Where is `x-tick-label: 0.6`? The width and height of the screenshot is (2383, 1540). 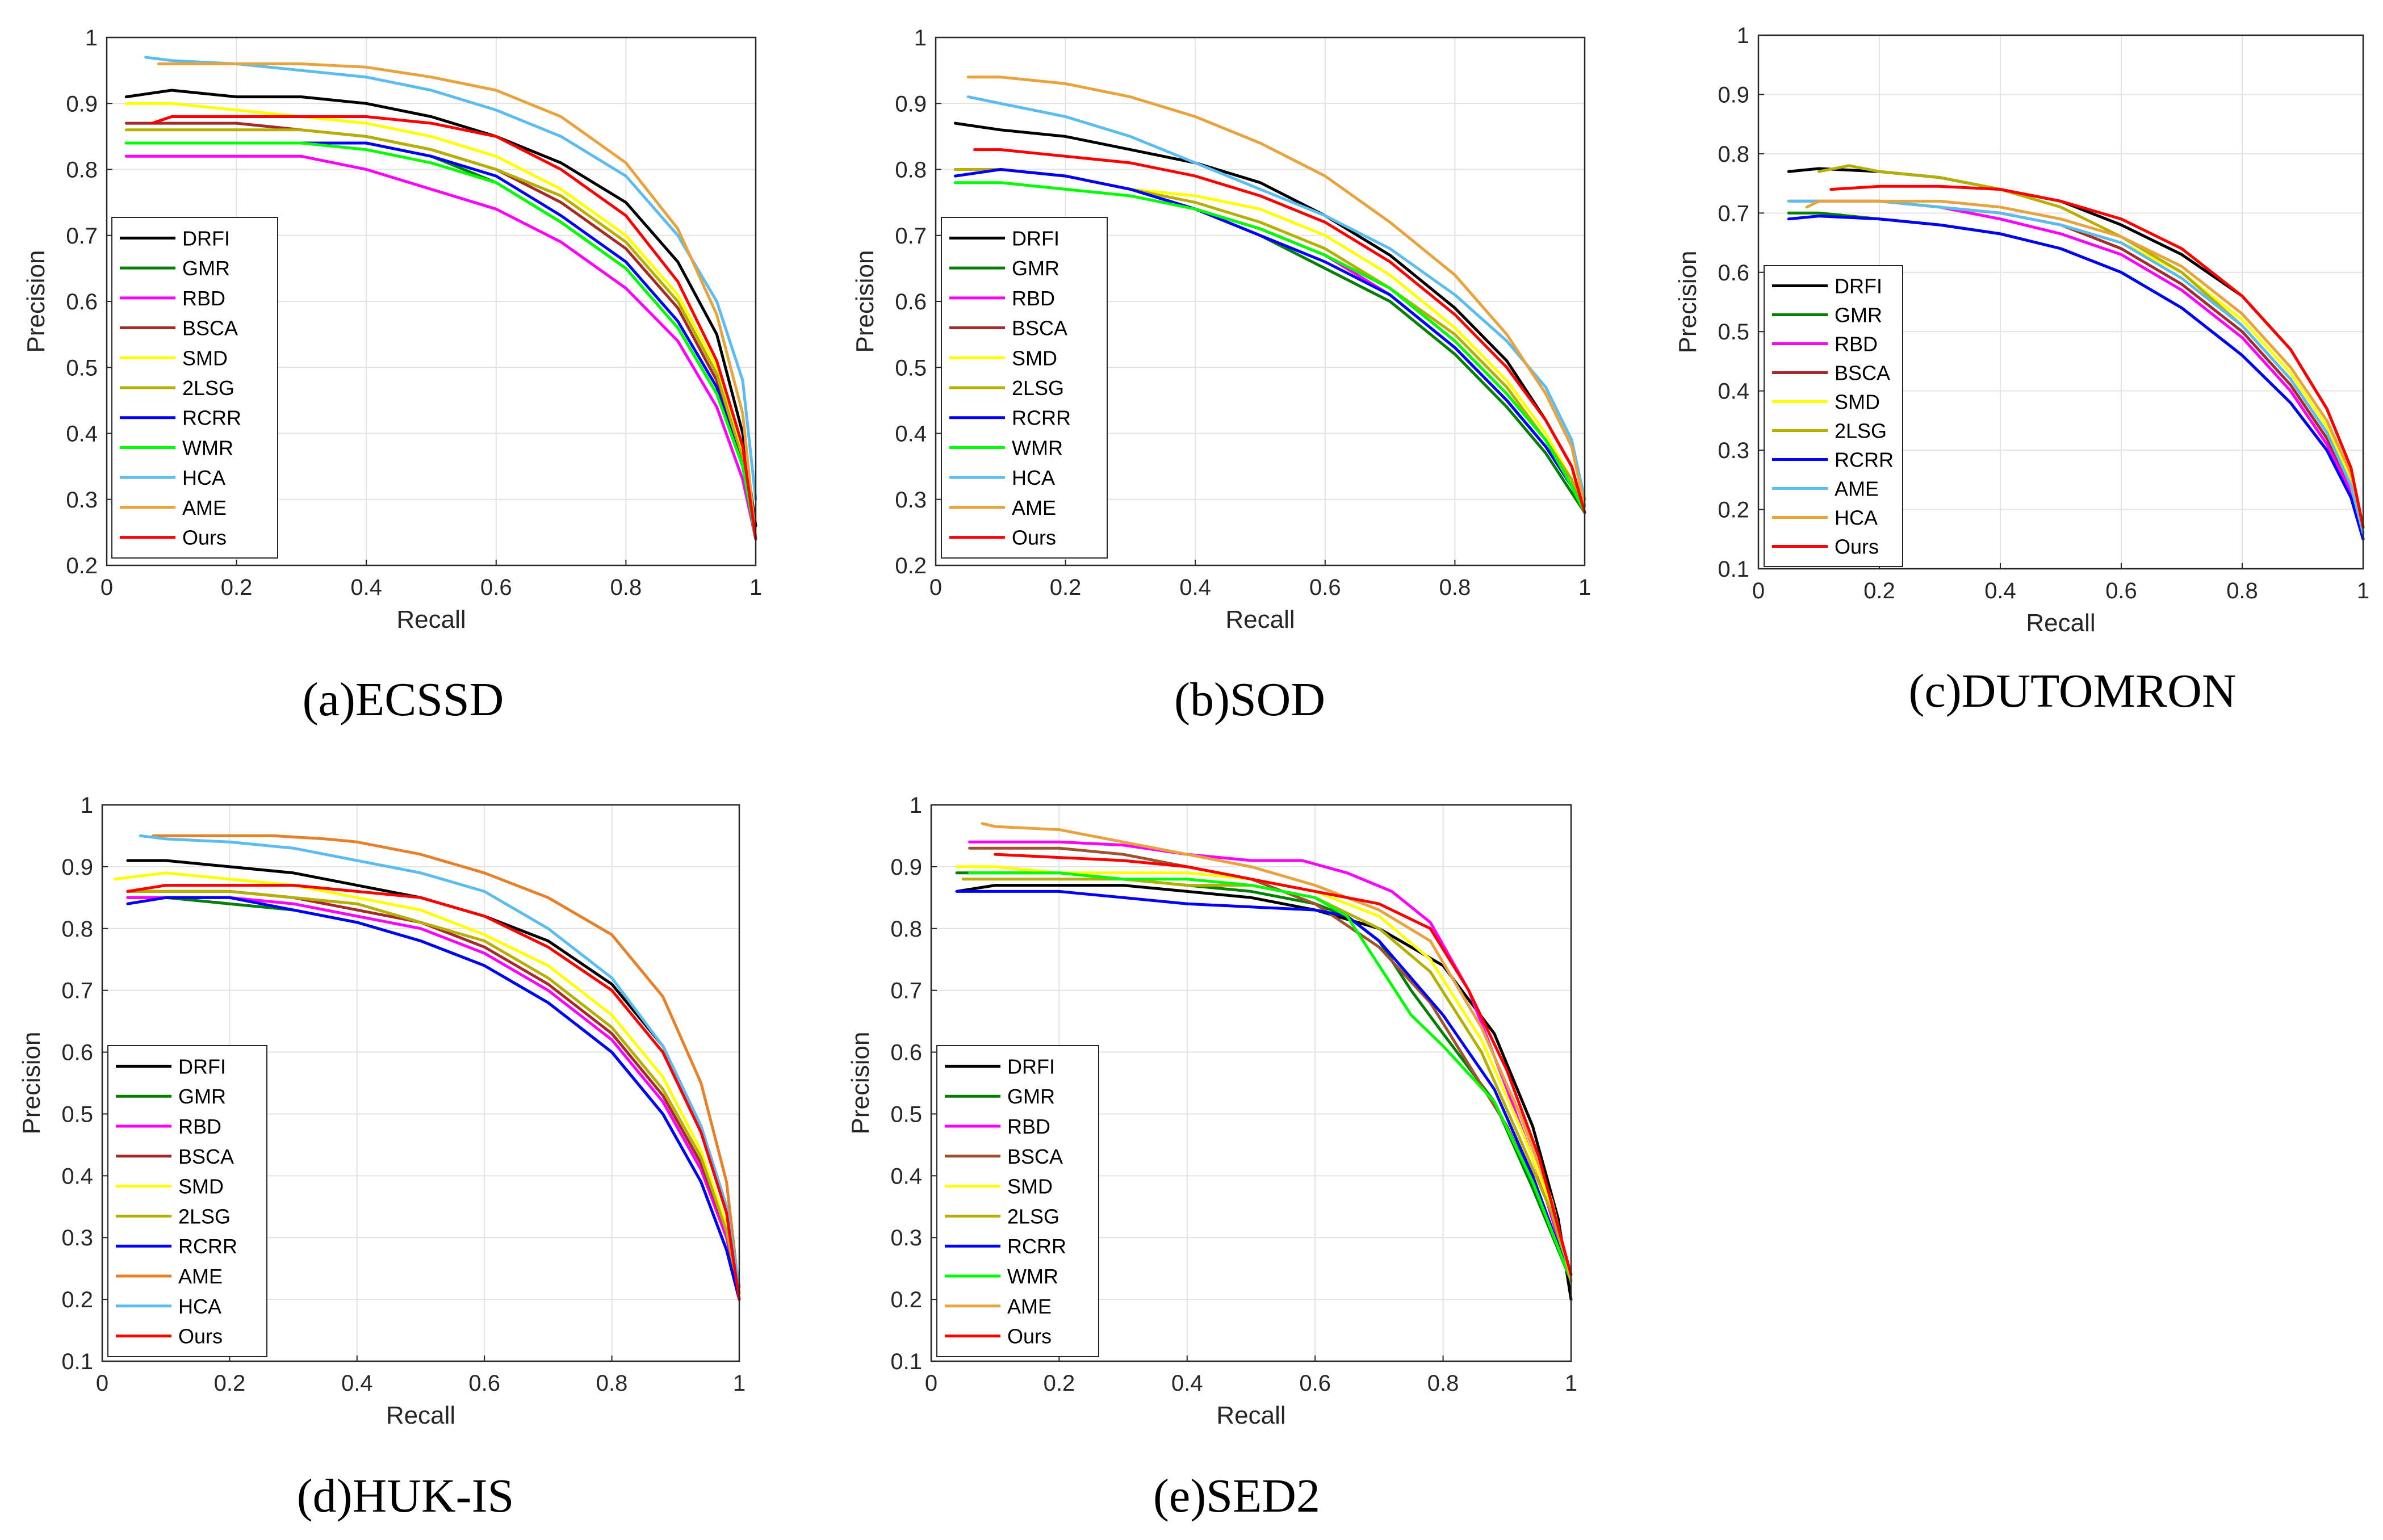 x-tick-label: 0.6 is located at coordinates (1315, 1384).